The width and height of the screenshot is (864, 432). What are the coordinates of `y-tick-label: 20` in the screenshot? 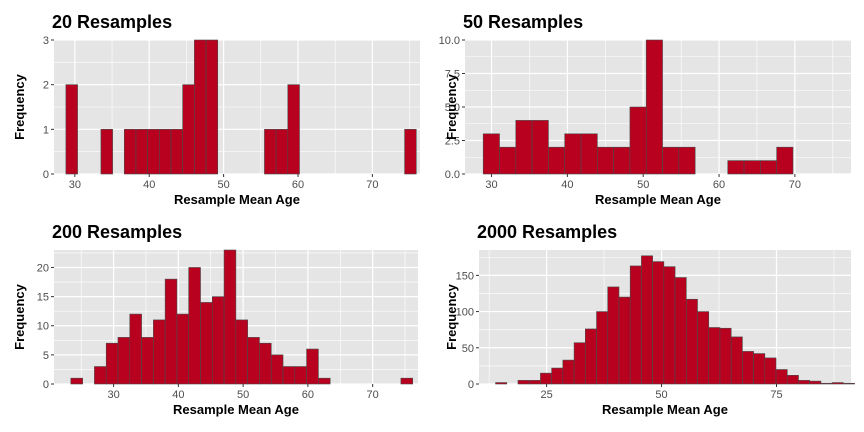 It's located at (43, 268).